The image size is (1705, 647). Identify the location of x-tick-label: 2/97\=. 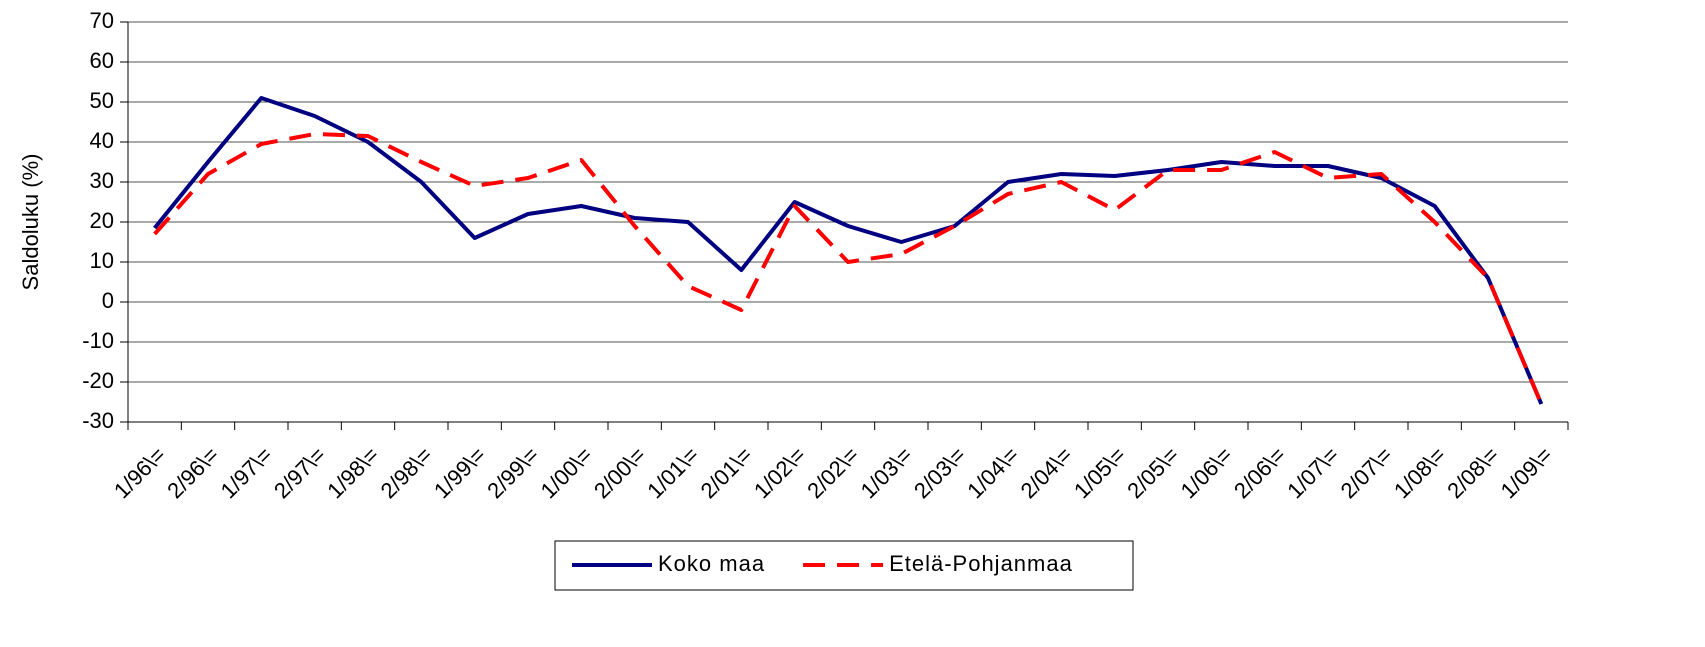
(299, 472).